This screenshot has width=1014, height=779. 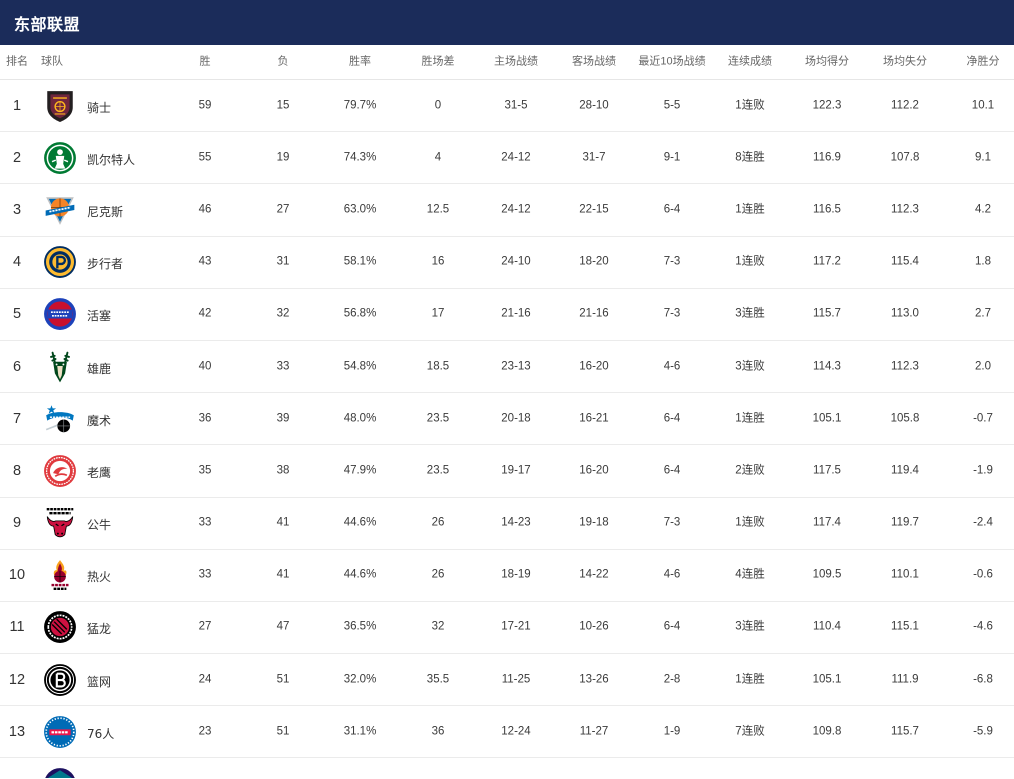 I want to click on pct-cell: 32.0%, so click(x=360, y=678).